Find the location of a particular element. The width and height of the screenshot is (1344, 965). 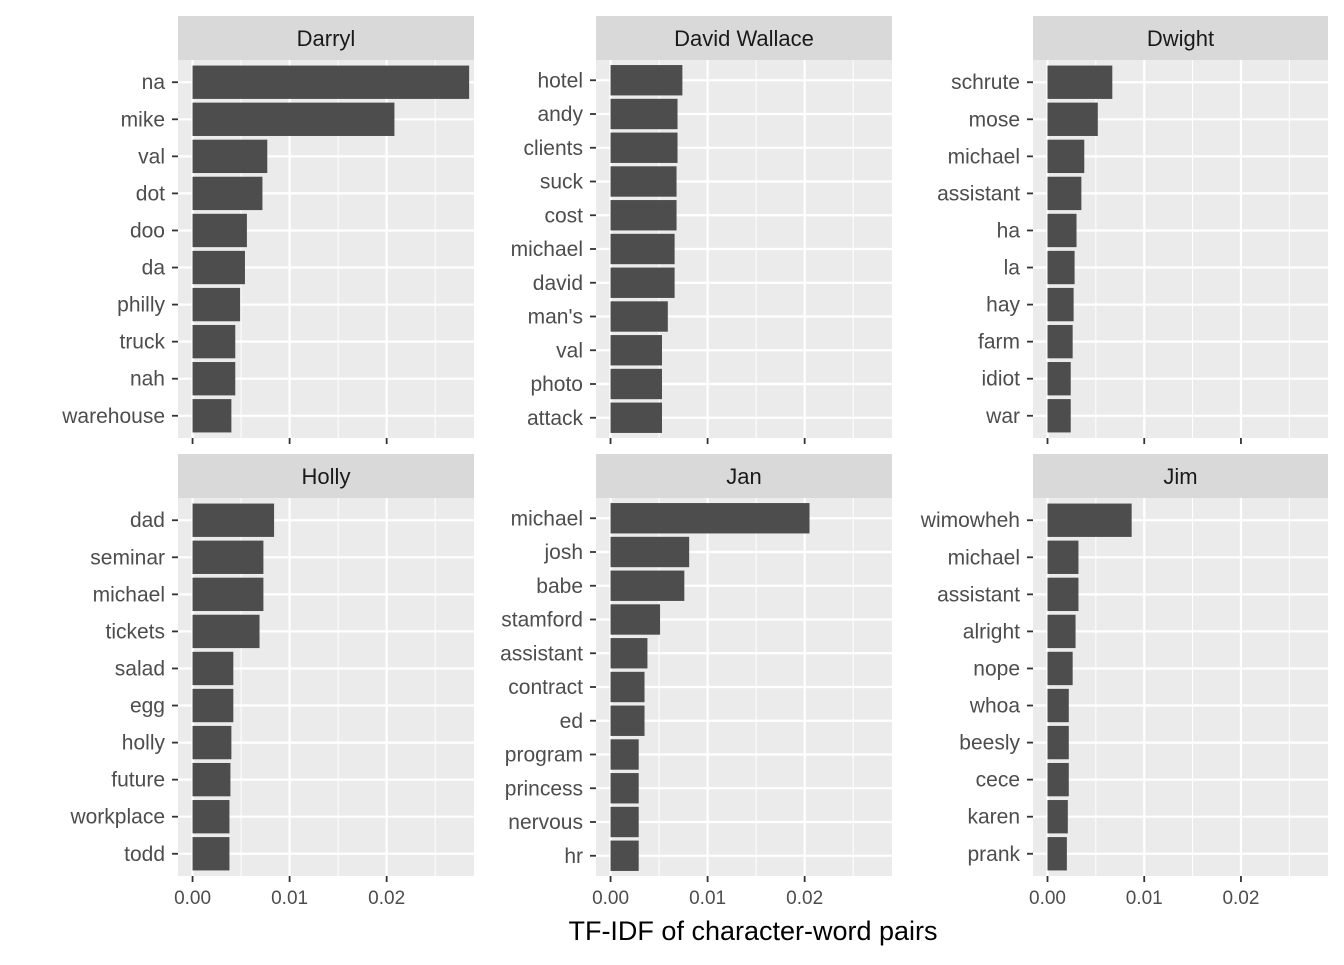

y-tick-label: nah is located at coordinates (147, 379).